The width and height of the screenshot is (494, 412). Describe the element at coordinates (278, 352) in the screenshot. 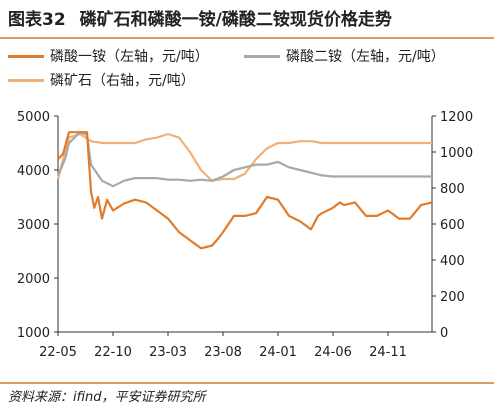

I see `x-tick-label: 24-01` at that location.